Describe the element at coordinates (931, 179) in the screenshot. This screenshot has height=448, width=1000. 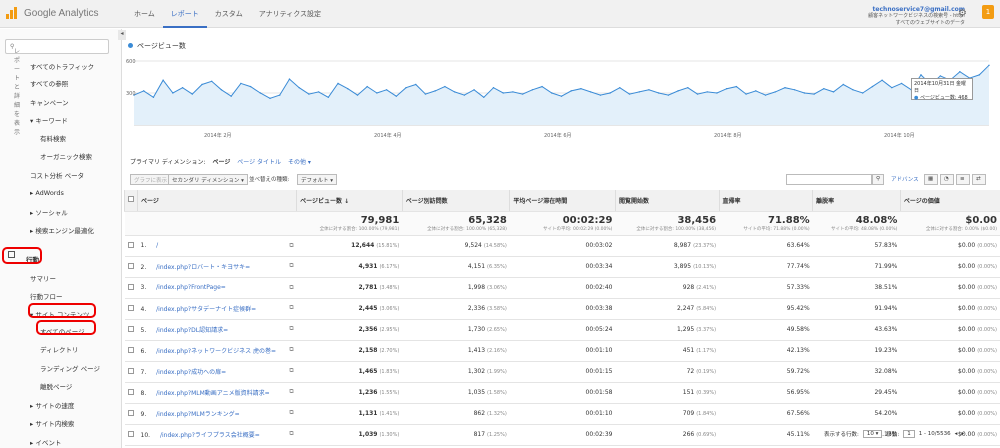
I see `table-view-icon: ▦` at that location.